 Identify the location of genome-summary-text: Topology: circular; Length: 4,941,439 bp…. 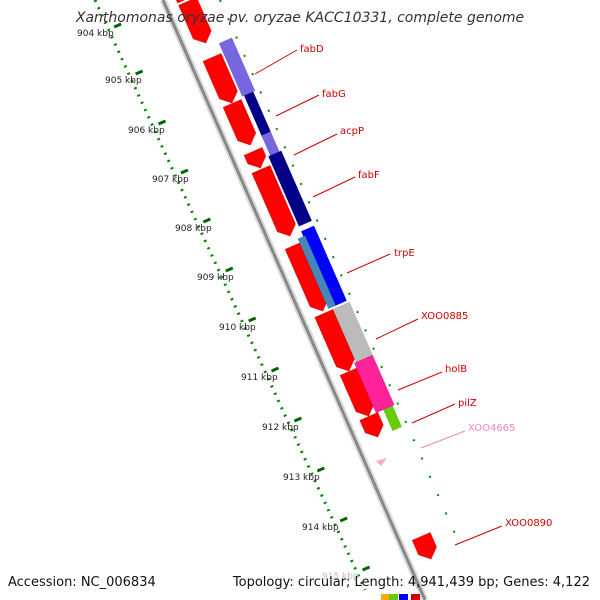
(411, 582).